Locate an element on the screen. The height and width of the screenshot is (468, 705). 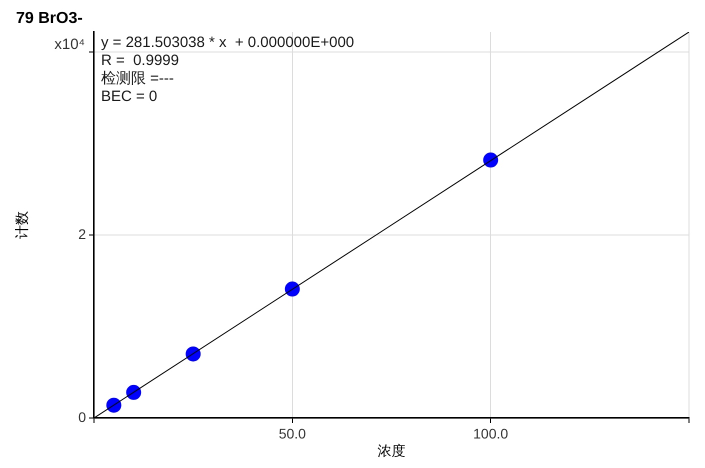
x-tick-label: 50.0 is located at coordinates (292, 433).